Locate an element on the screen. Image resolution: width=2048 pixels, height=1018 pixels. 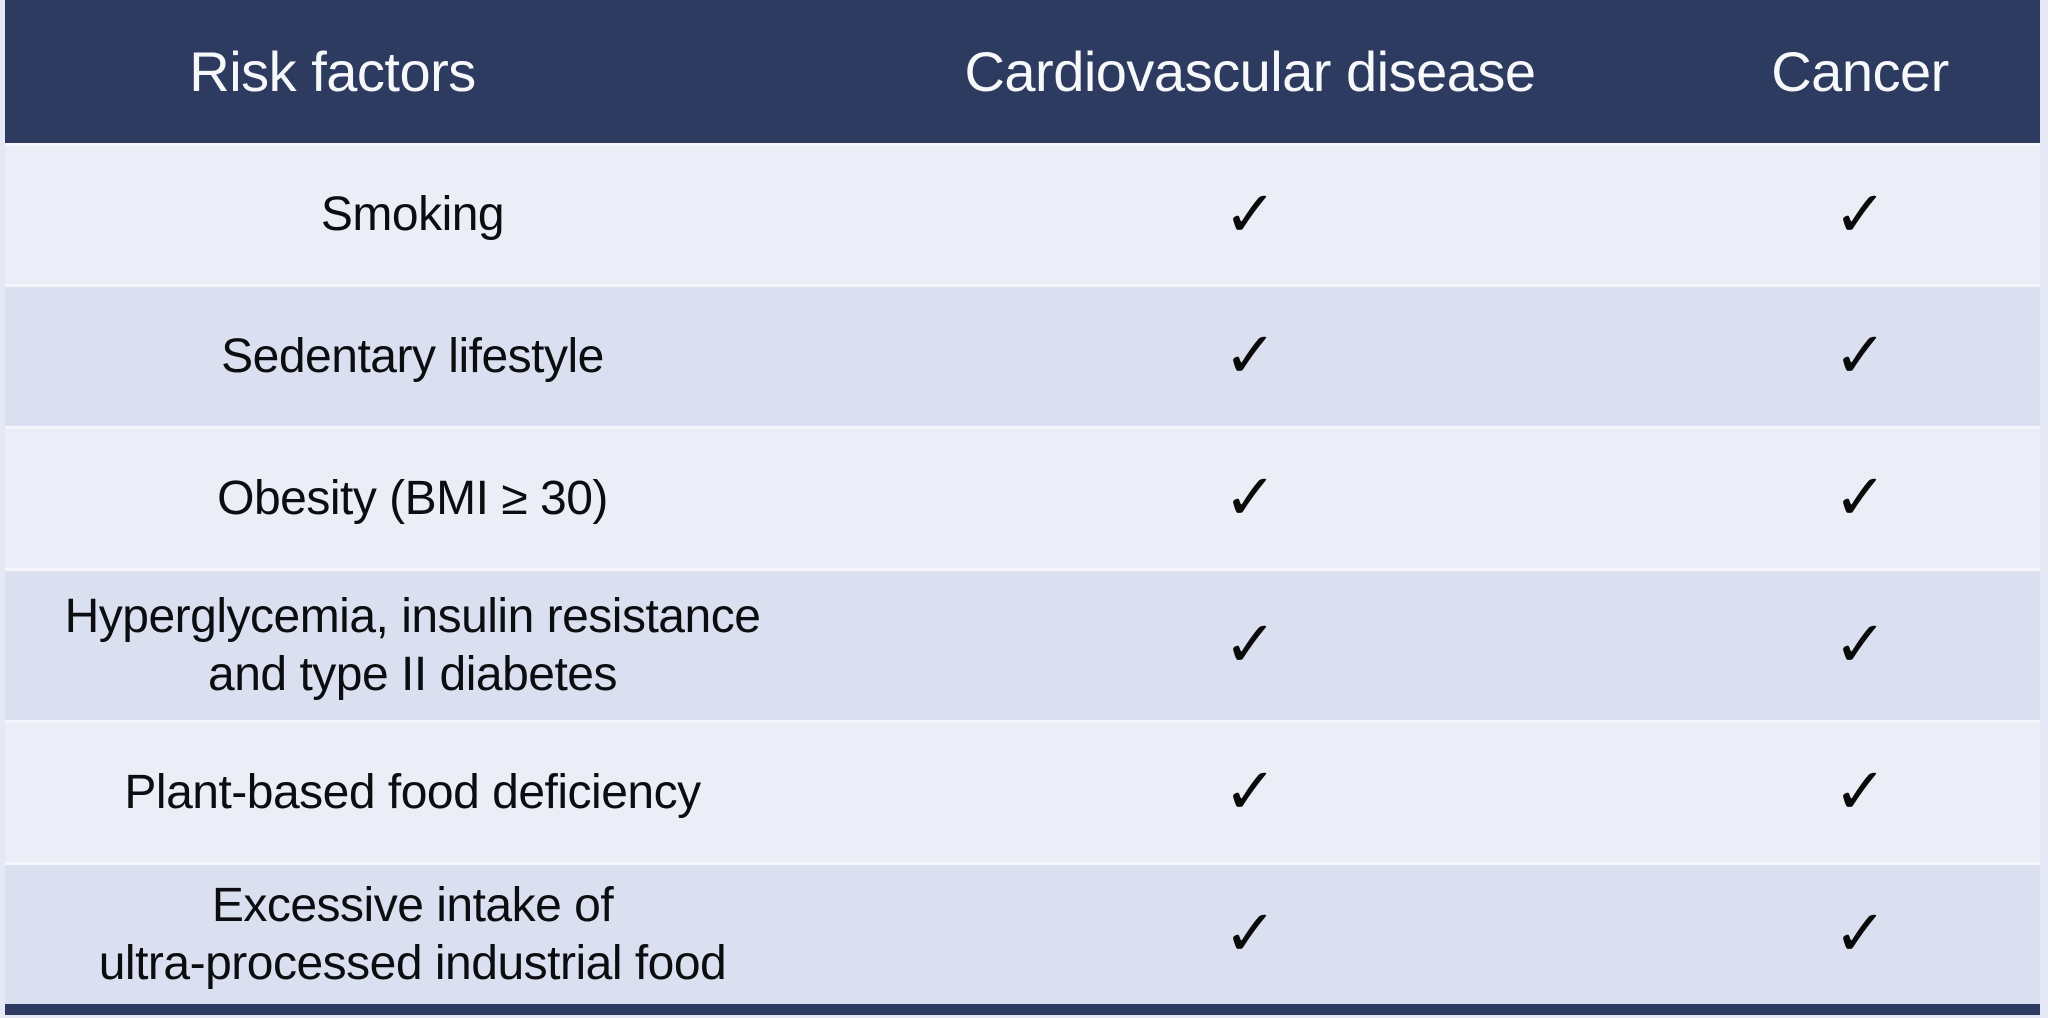
column-header-cardiovascular-disease: Cardiovascular disease is located at coordinates (1250, 71).